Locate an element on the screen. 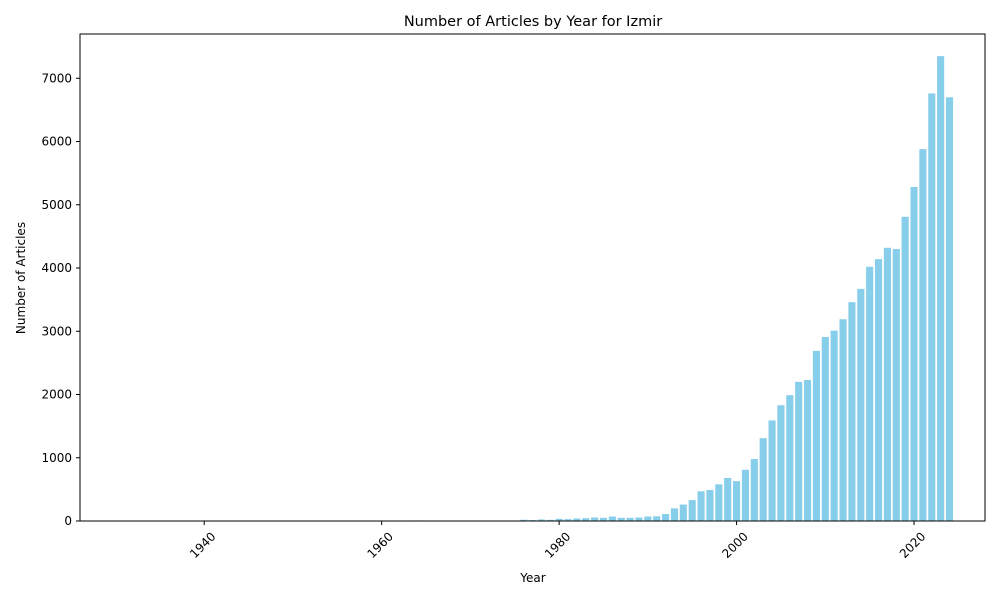  bar-2022 is located at coordinates (932, 307).